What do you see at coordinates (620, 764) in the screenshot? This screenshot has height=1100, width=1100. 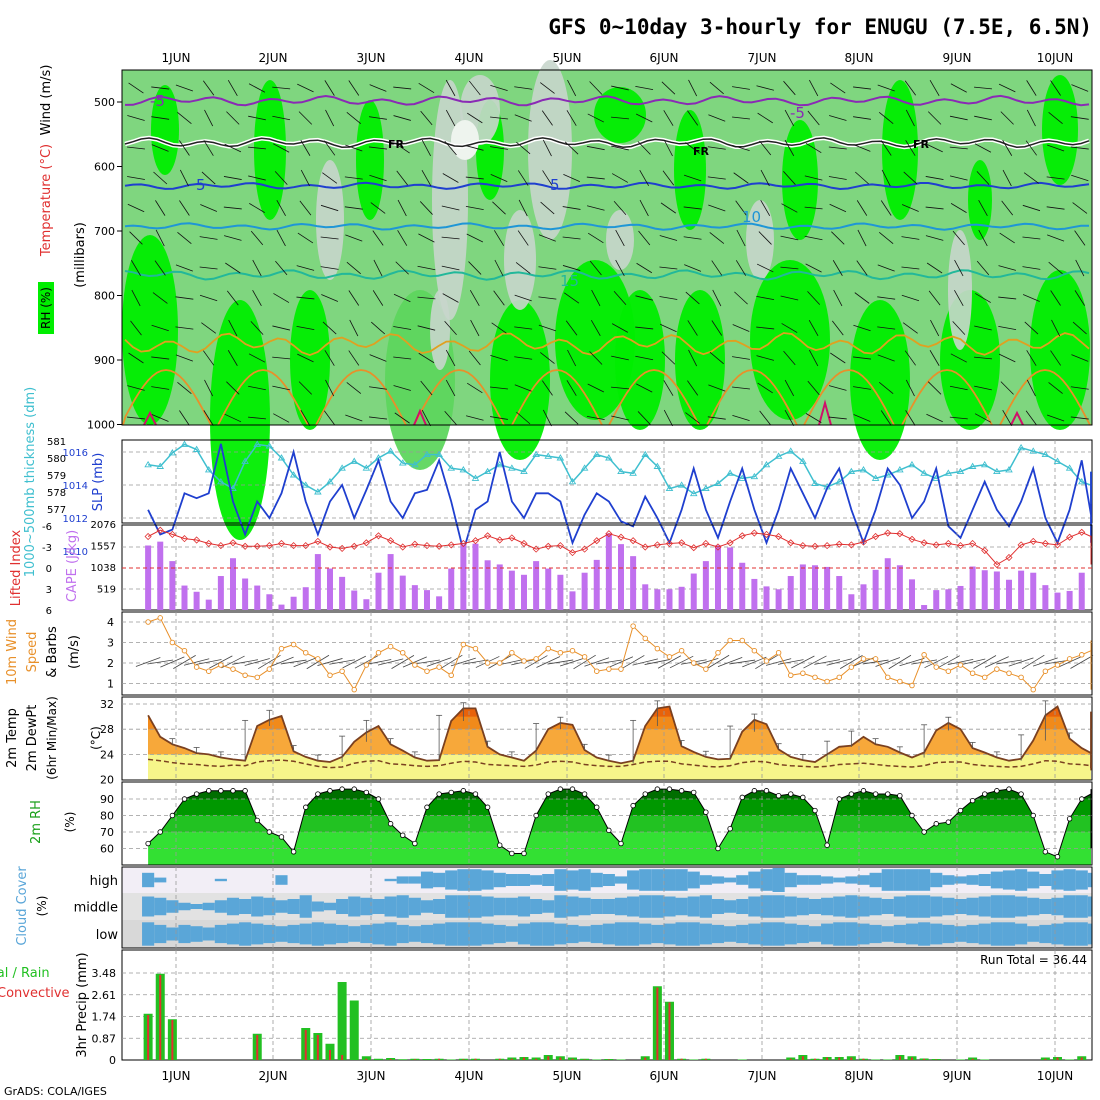 I see `dewpoint-line` at bounding box center [620, 764].